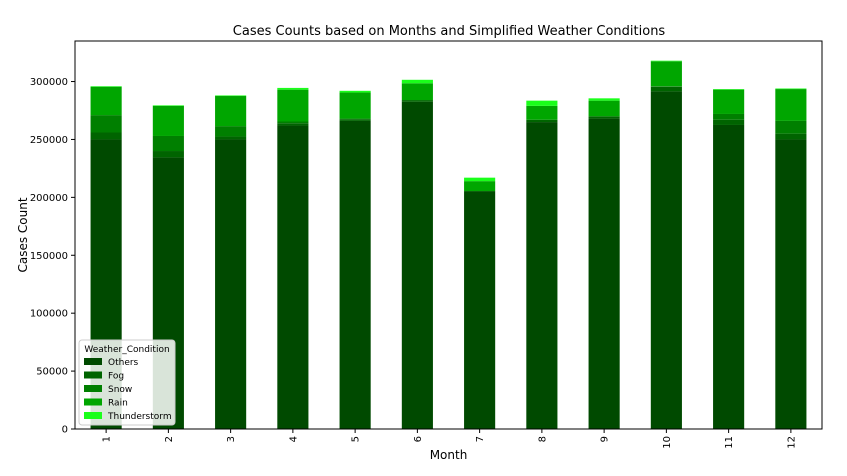 The width and height of the screenshot is (847, 476). I want to click on bar-month-3-thunderstorm, so click(231, 96).